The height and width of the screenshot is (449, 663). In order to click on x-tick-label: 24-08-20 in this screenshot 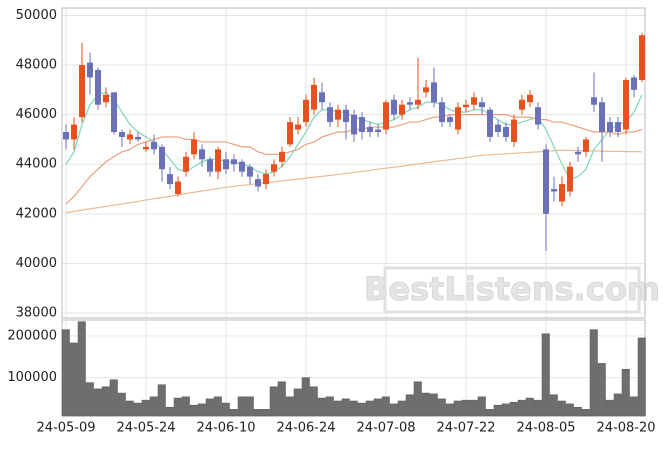, I will do `click(625, 428)`.